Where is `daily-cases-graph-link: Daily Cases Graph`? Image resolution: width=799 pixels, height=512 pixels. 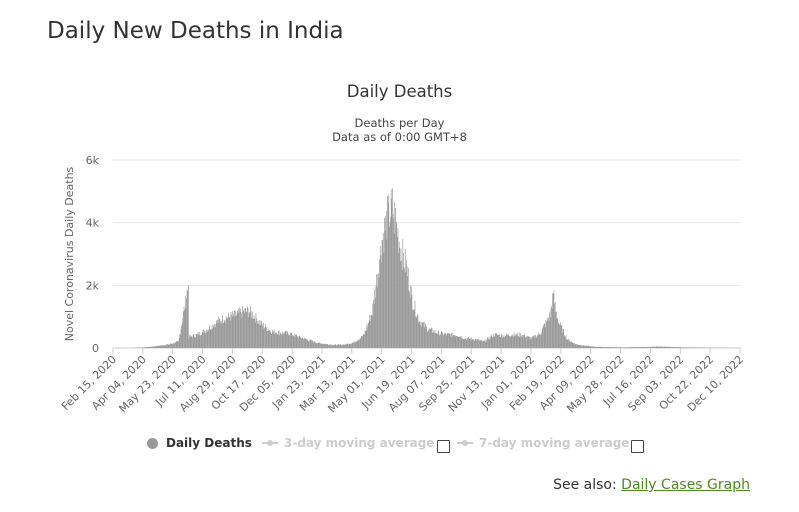 daily-cases-graph-link: Daily Cases Graph is located at coordinates (685, 485).